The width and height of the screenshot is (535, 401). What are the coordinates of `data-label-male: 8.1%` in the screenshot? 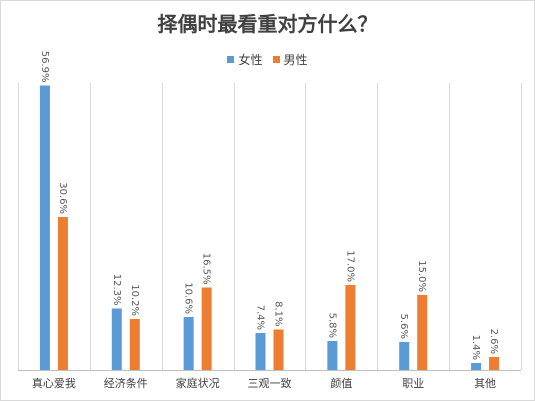 It's located at (278, 313).